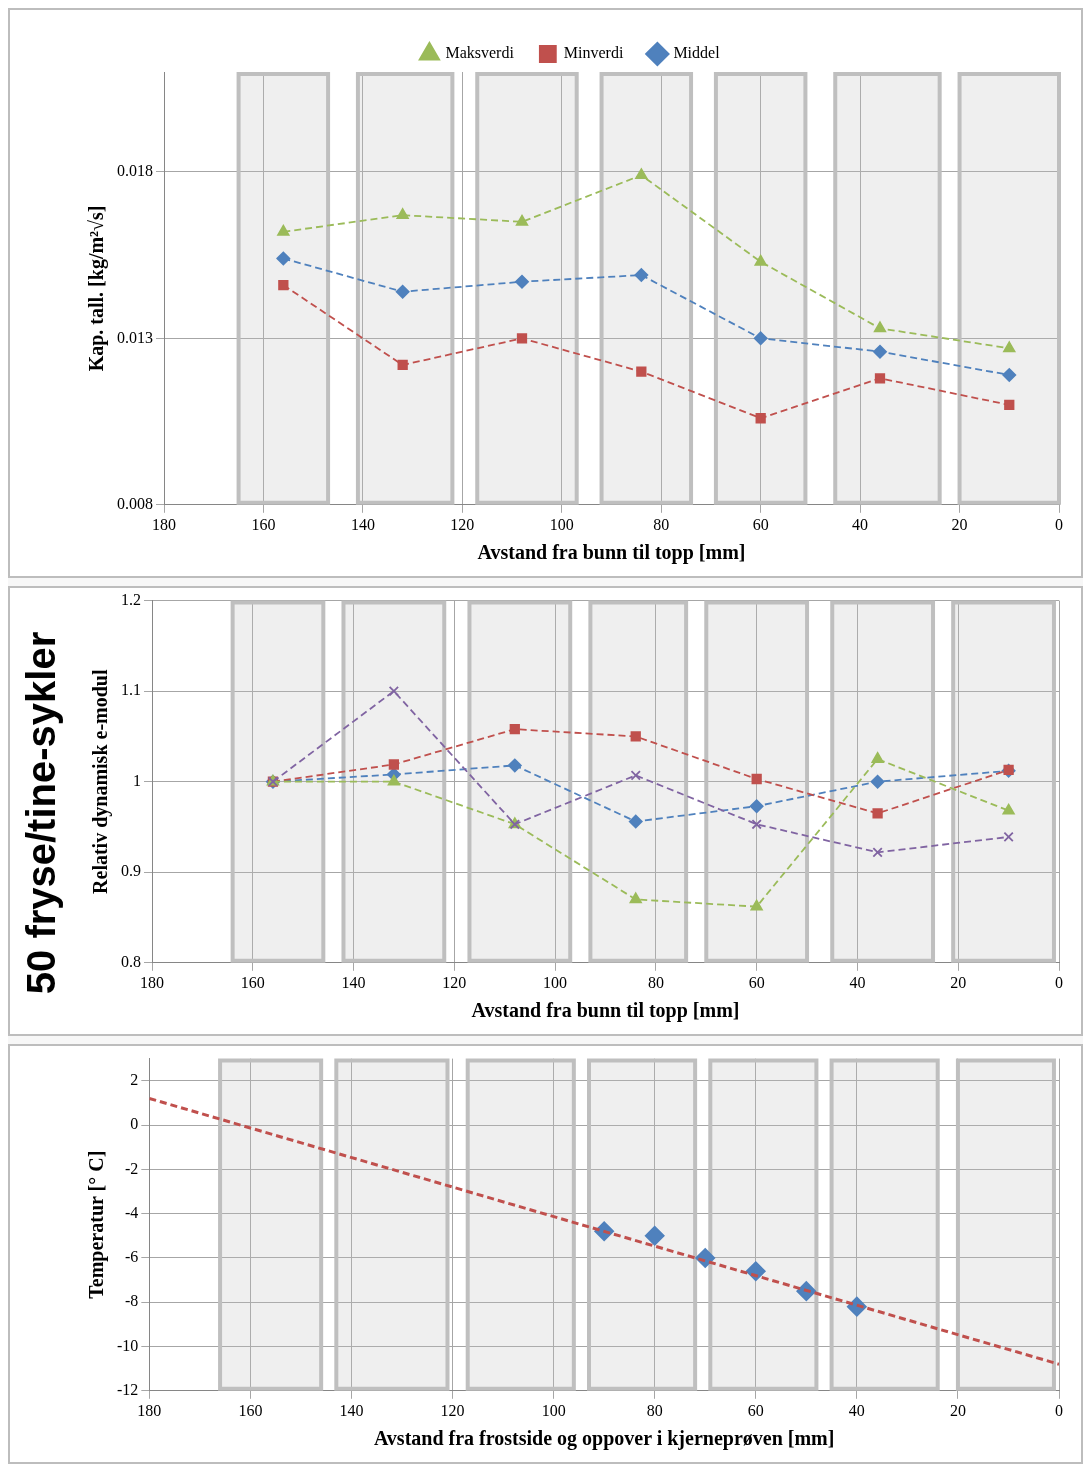  What do you see at coordinates (128, 1389) in the screenshot?
I see `y-tick-label: -12` at bounding box center [128, 1389].